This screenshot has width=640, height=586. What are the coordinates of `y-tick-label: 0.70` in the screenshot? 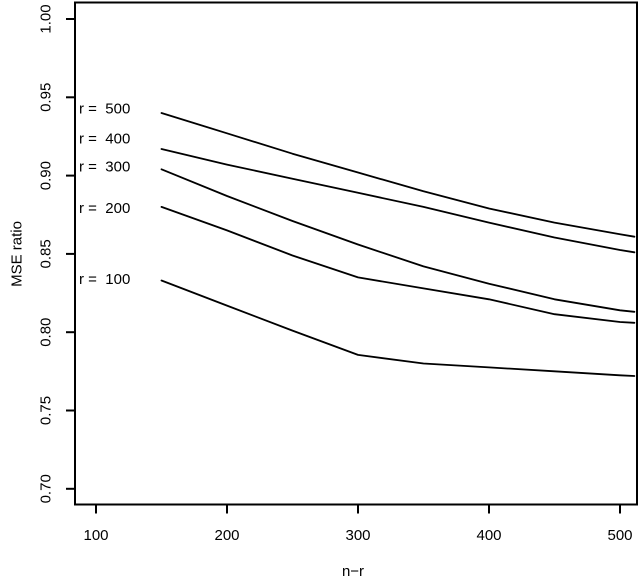 It's located at (46, 488).